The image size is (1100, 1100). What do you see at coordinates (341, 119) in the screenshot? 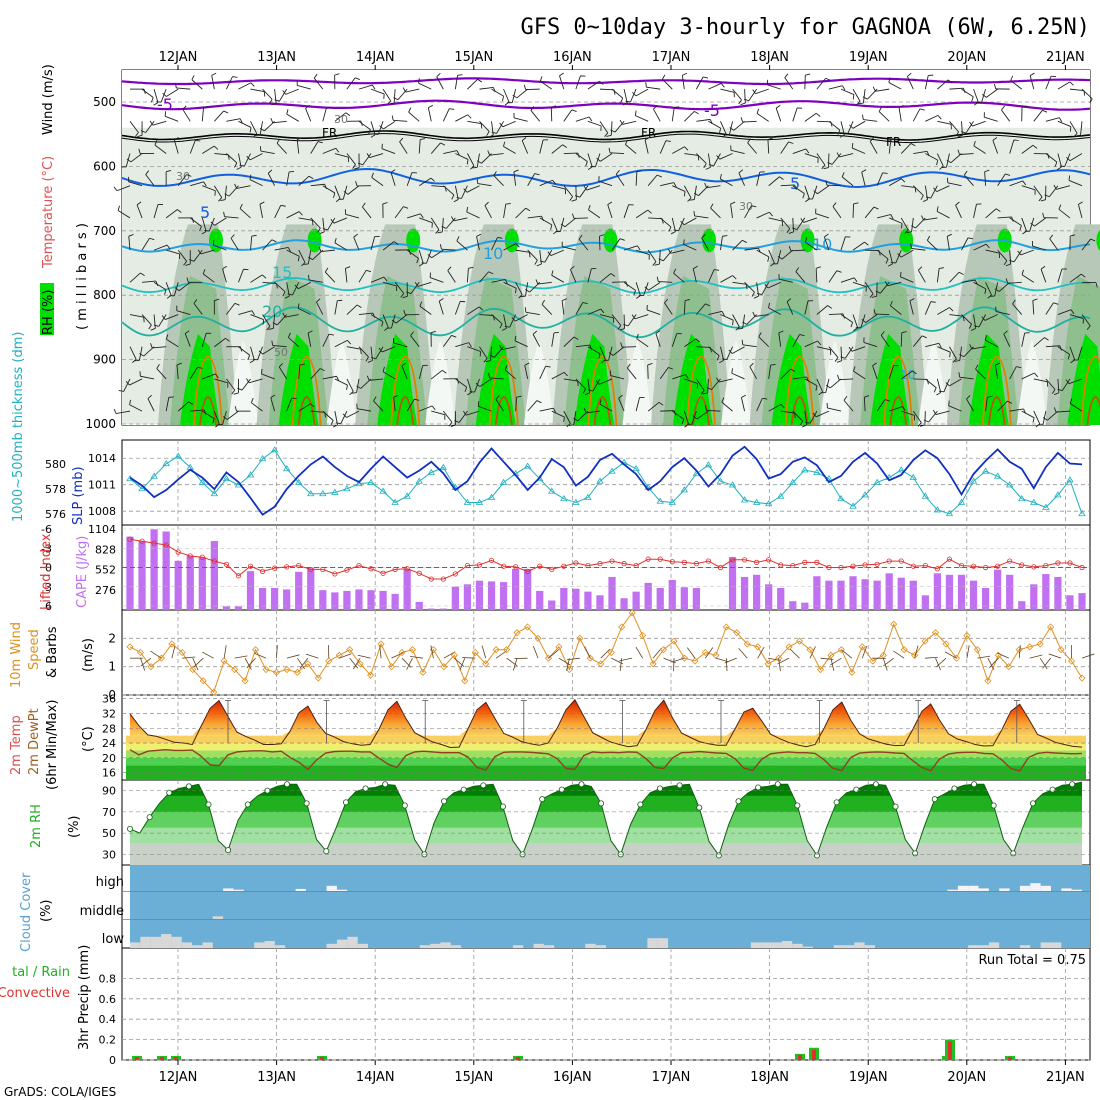
I see `contour-label: 30` at bounding box center [341, 119].